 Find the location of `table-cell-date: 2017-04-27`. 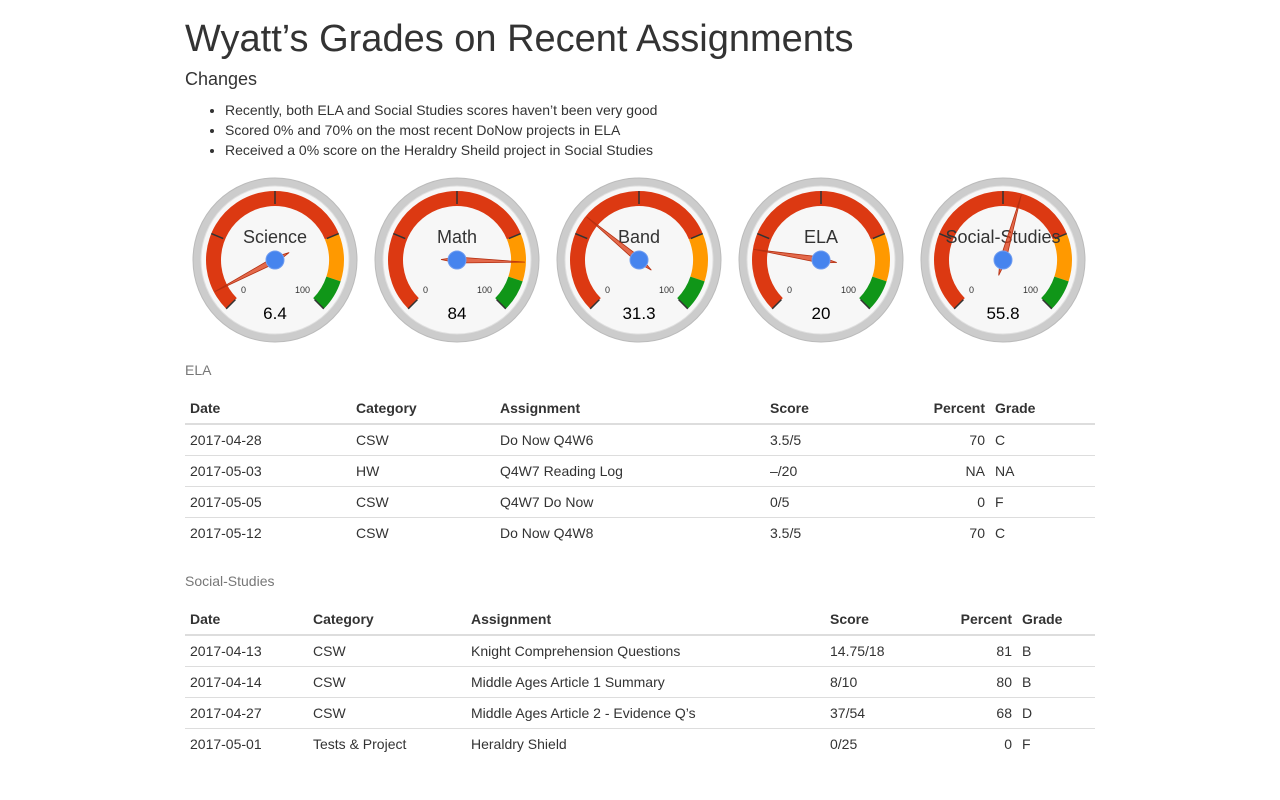

table-cell-date: 2017-04-27 is located at coordinates (246, 713).